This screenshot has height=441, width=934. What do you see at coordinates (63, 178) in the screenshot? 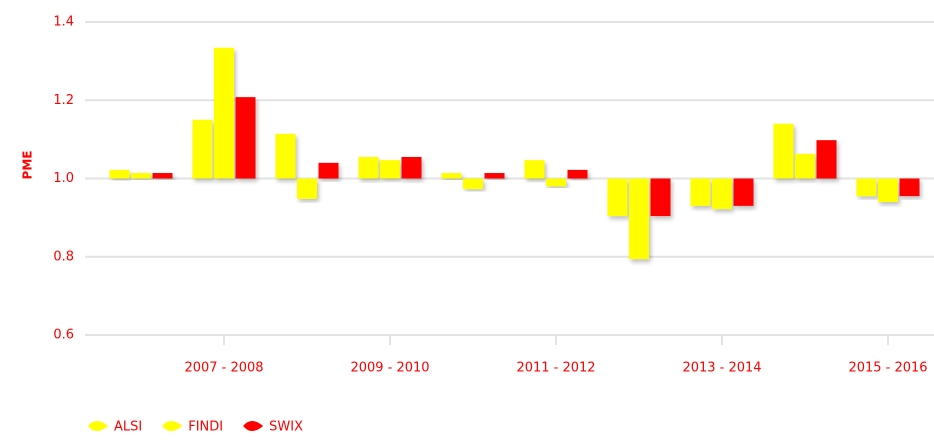
I see `y-tick-label: 1.0` at bounding box center [63, 178].